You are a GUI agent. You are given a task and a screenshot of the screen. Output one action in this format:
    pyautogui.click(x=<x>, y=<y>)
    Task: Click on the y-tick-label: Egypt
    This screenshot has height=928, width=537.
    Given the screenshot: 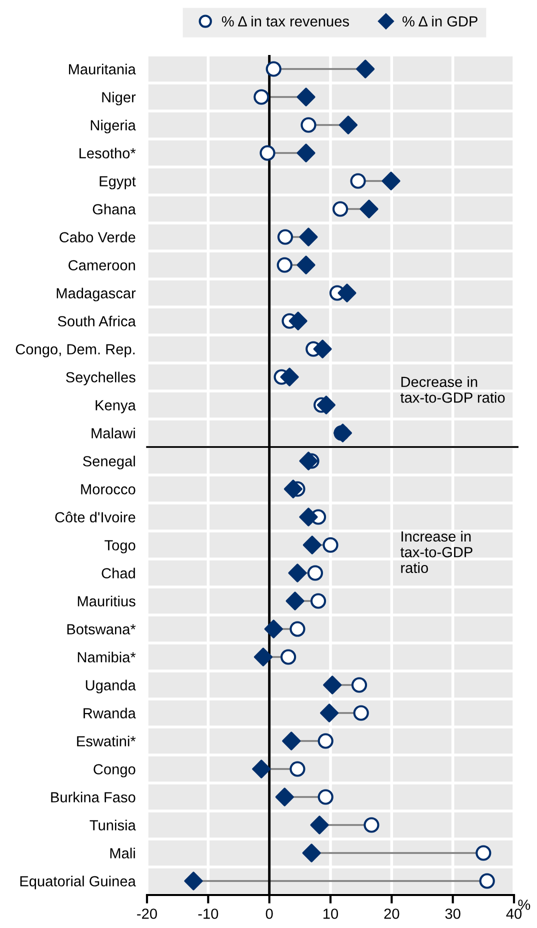 What is the action you would take?
    pyautogui.click(x=118, y=183)
    